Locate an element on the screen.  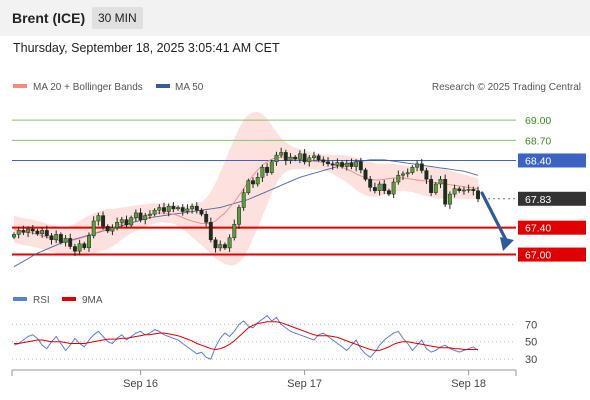
rsi-ma-line is located at coordinates (246, 336).